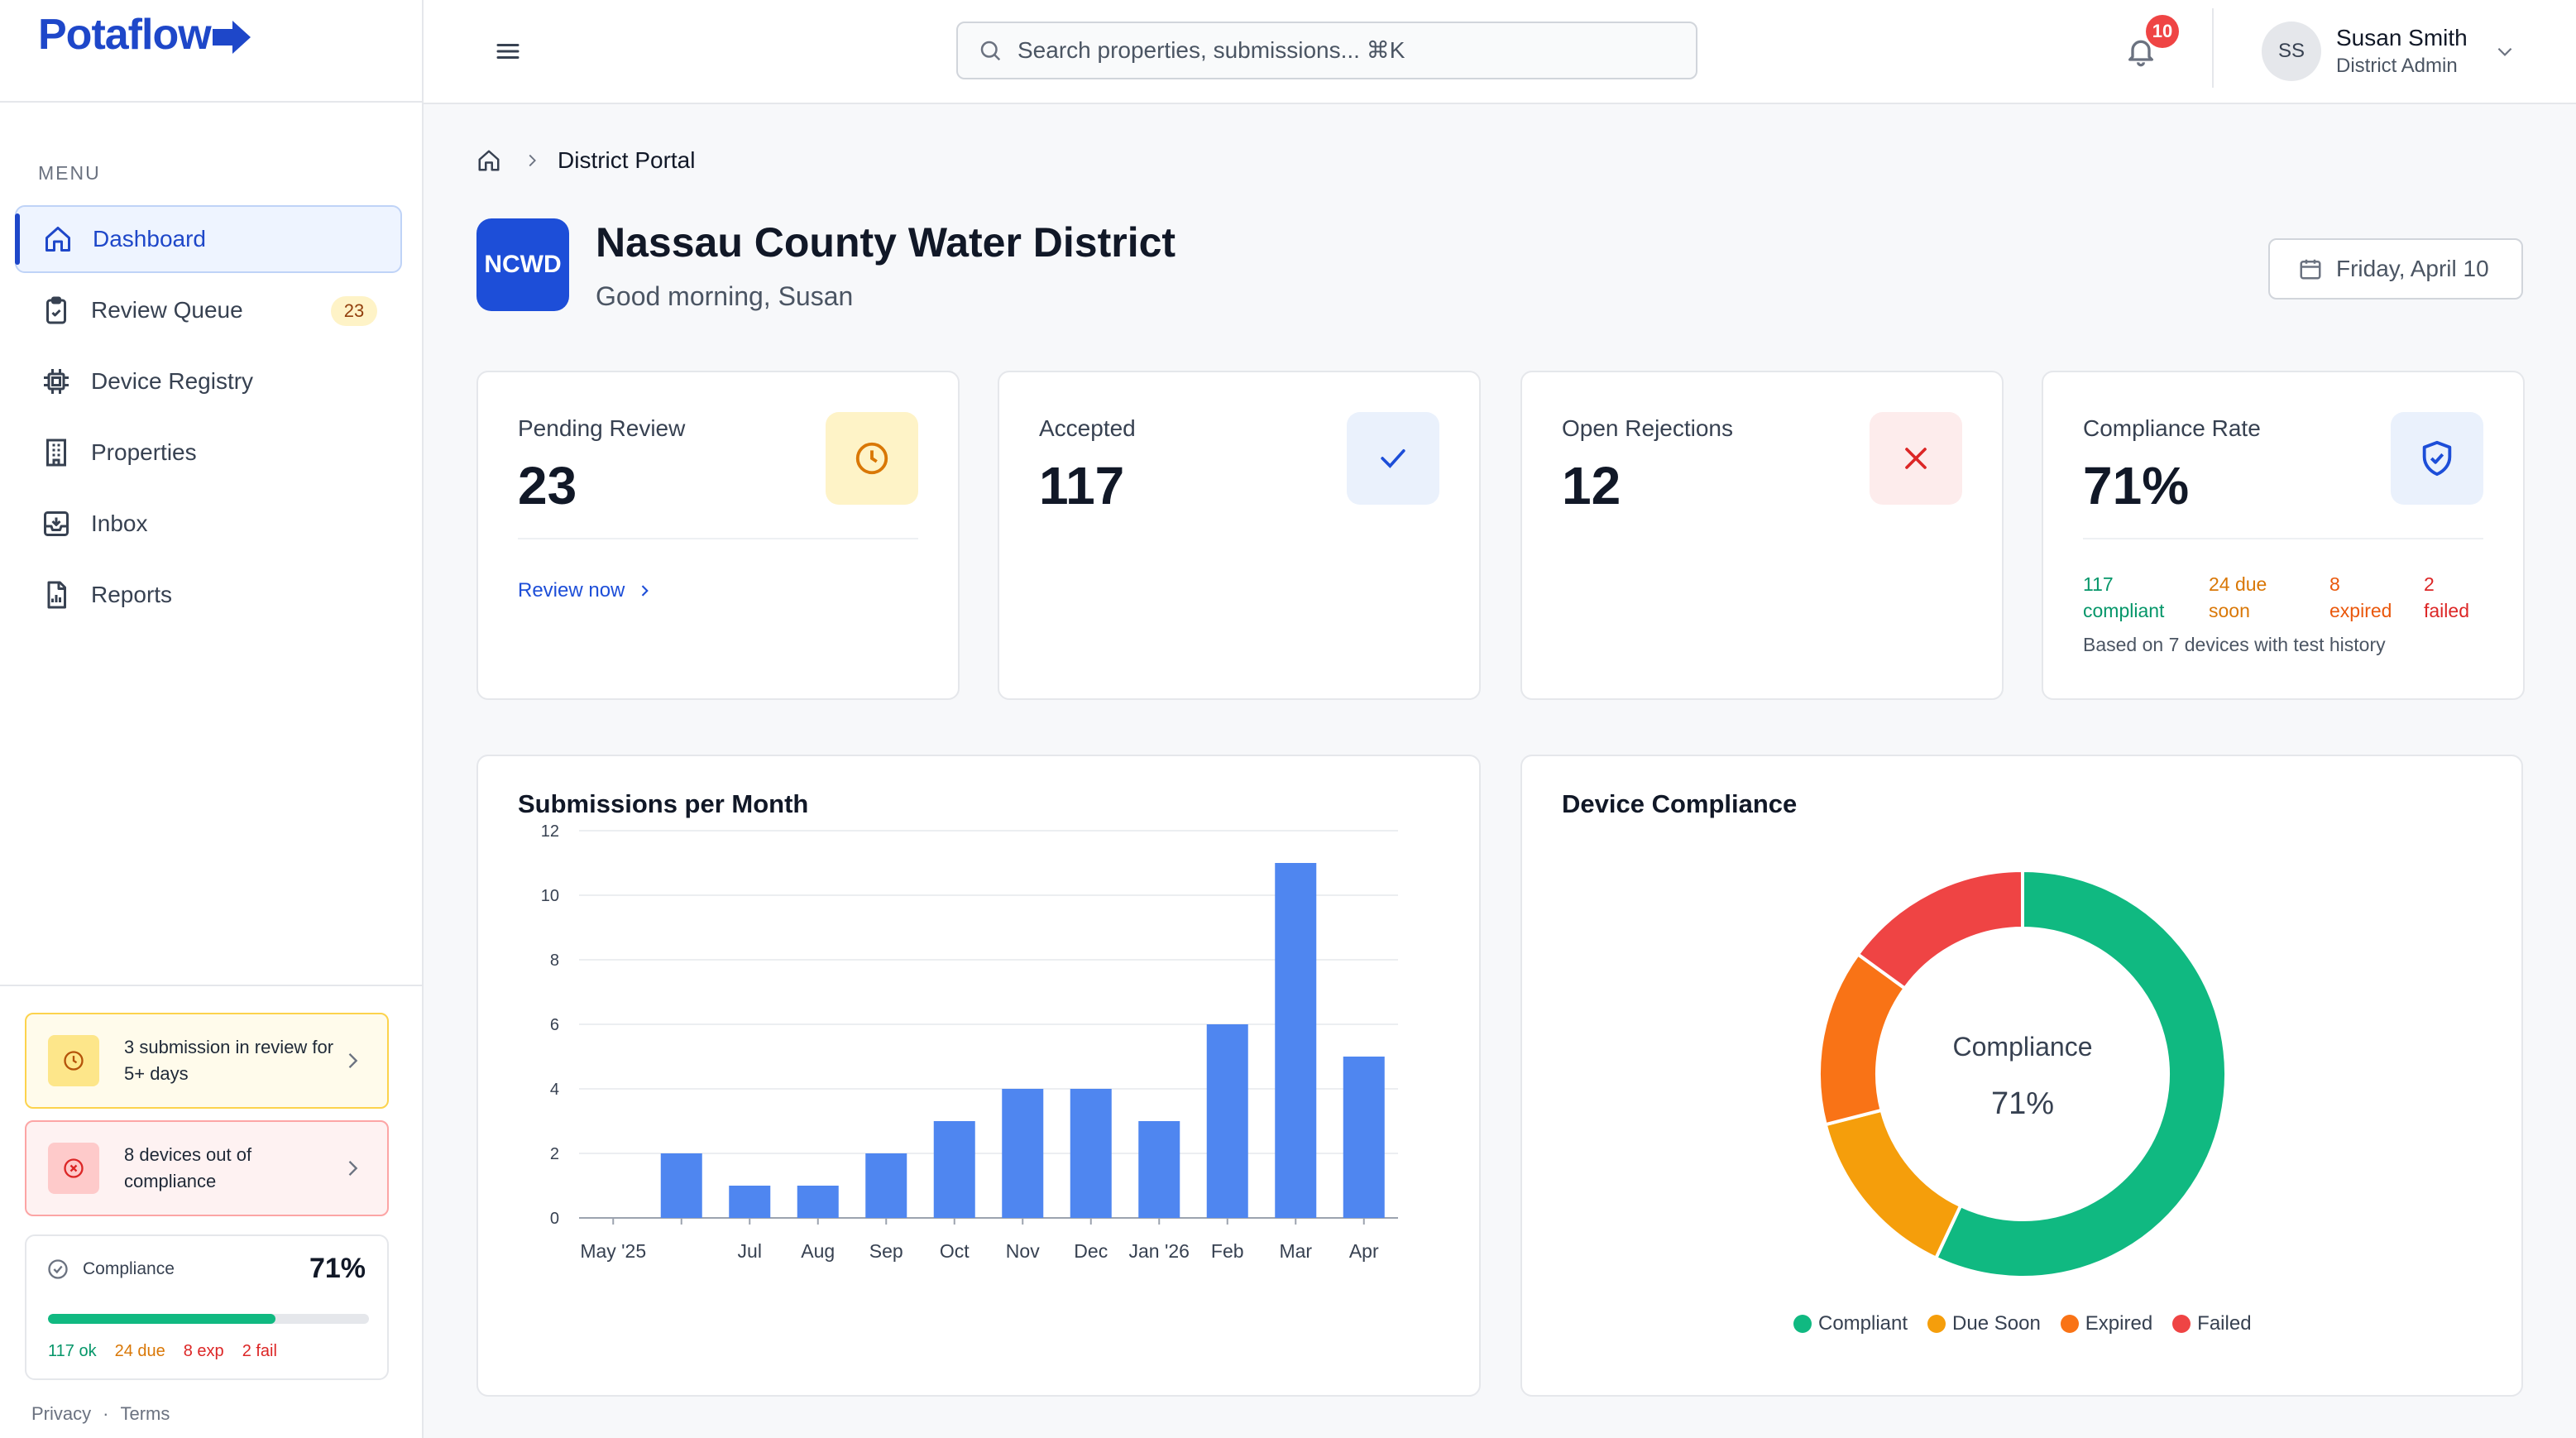 This screenshot has width=2576, height=1438. Describe the element at coordinates (2234, 644) in the screenshot. I see `compliance-note: Based on 7 devices with test history` at that location.